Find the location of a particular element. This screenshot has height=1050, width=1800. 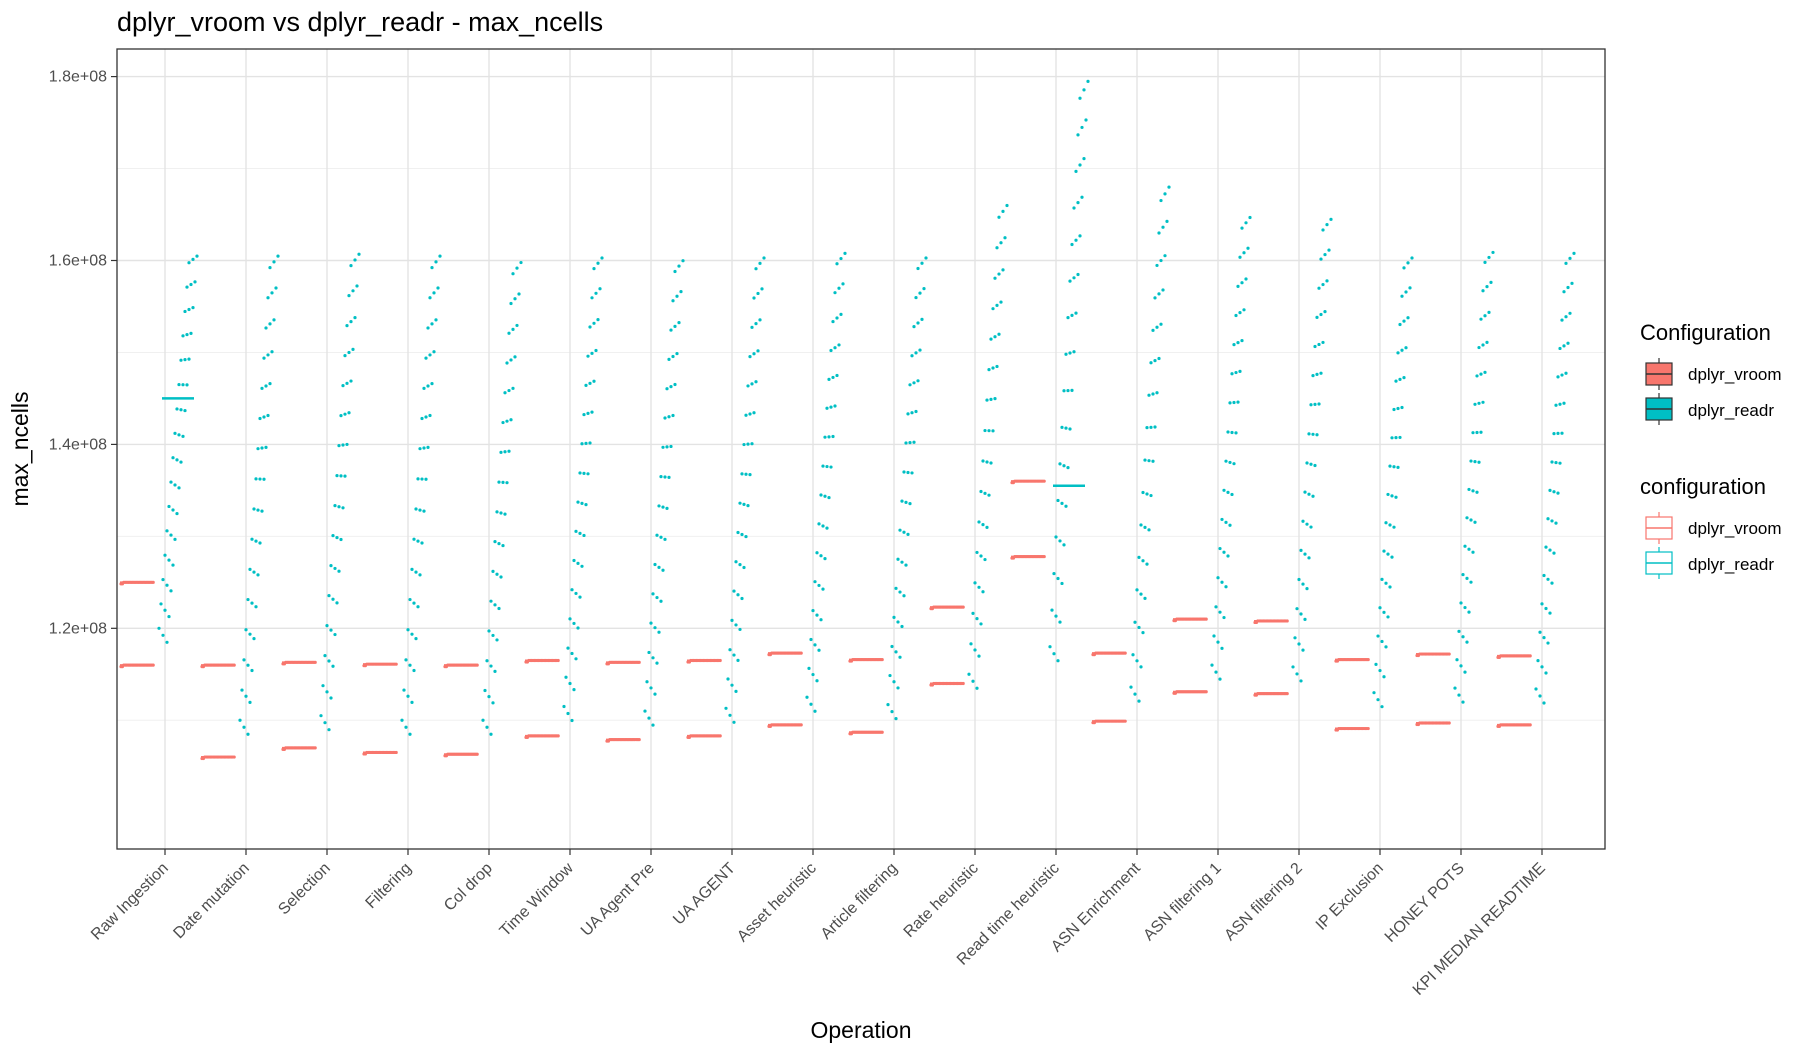

chart-title: dplyr_vroom vs dplyr_readr - max_ncells is located at coordinates (360, 22).